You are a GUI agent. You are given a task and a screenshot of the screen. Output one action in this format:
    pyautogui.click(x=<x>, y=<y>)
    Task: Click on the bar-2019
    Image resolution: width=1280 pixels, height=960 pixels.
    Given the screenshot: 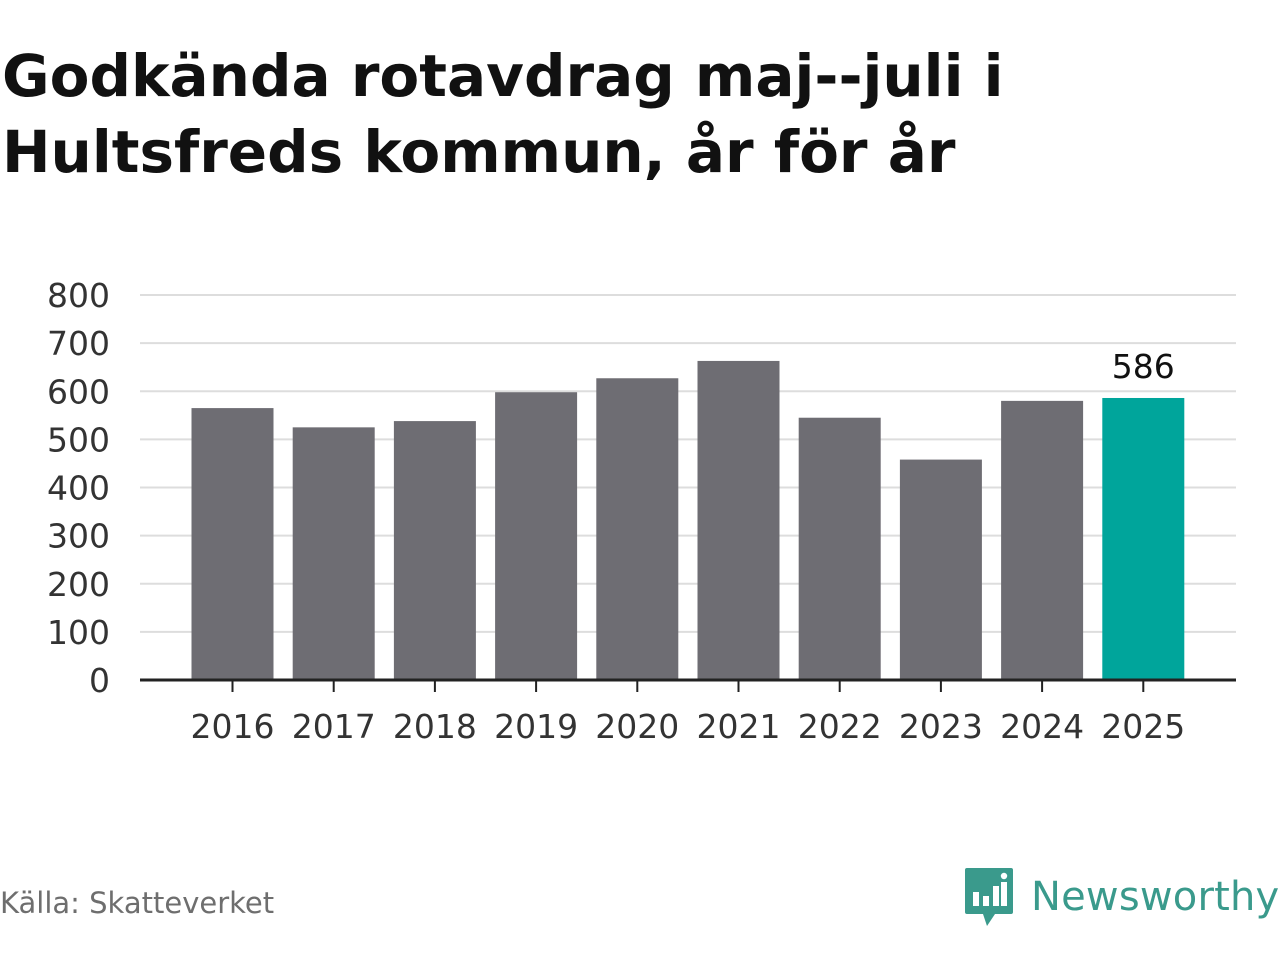 What is the action you would take?
    pyautogui.click(x=536, y=536)
    